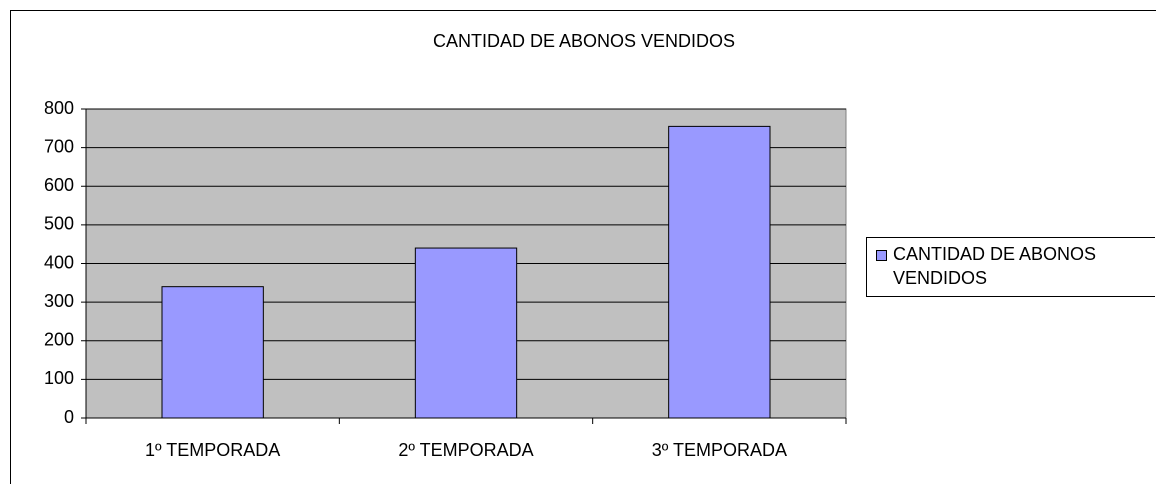 Image resolution: width=1156 pixels, height=484 pixels. What do you see at coordinates (59, 340) in the screenshot?
I see `y-tick-label: 200` at bounding box center [59, 340].